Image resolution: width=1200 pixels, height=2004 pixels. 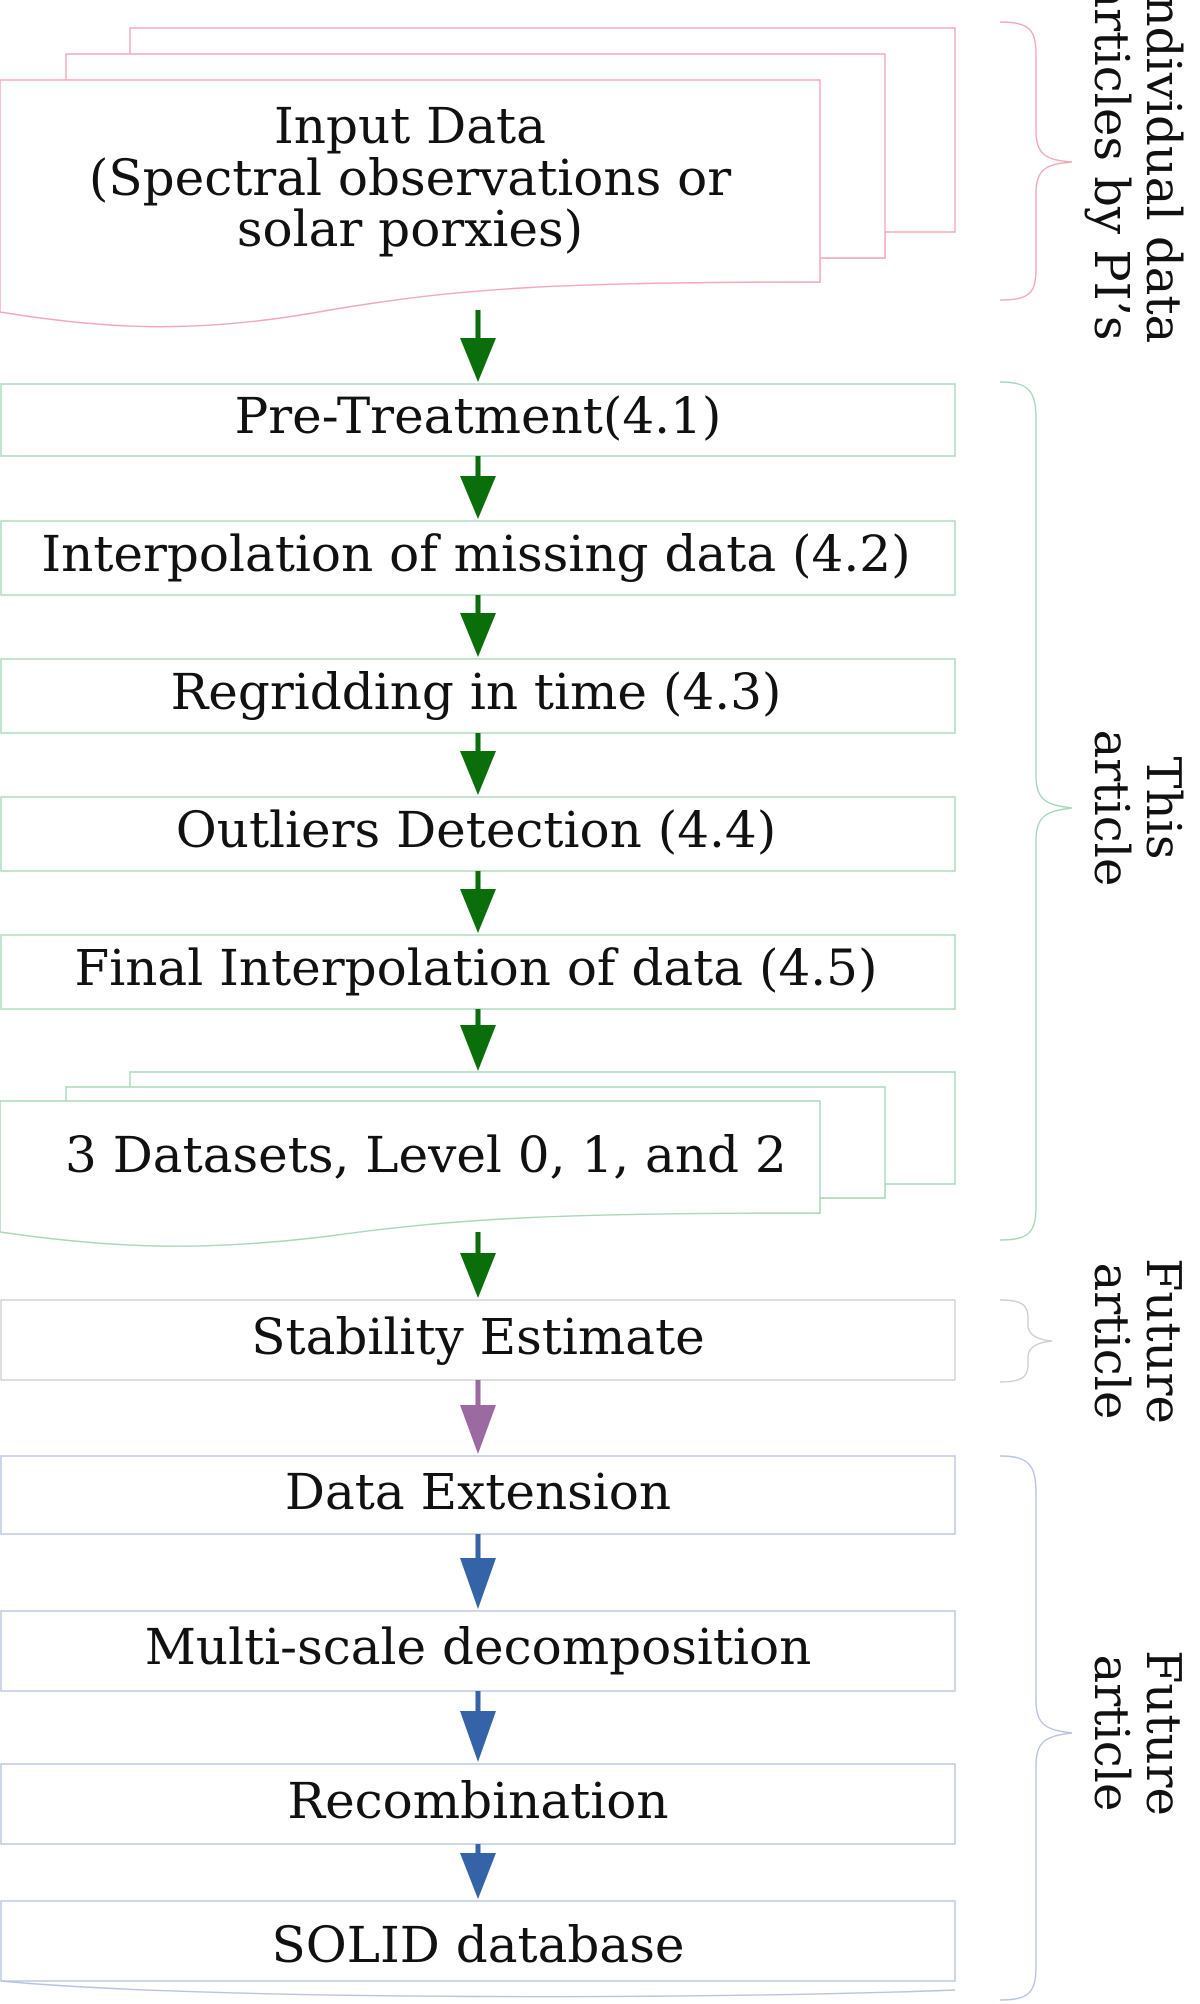 What do you see at coordinates (1163, 1341) in the screenshot?
I see `side-label-future1-line-1: Future` at bounding box center [1163, 1341].